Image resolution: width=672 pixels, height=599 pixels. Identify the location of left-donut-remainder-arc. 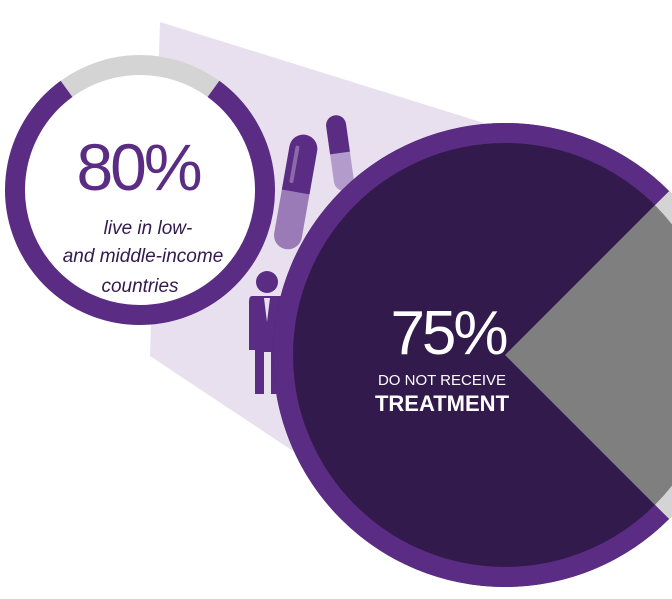
(140, 76).